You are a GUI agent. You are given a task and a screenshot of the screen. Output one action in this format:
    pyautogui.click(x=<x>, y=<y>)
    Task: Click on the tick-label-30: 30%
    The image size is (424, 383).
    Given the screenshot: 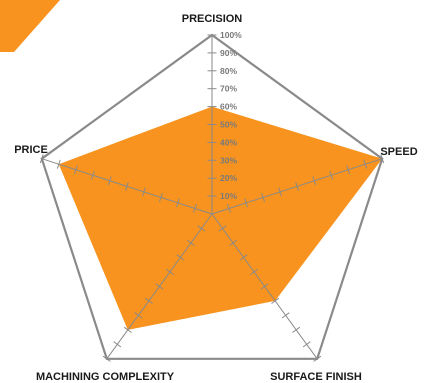 What is the action you would take?
    pyautogui.click(x=228, y=160)
    